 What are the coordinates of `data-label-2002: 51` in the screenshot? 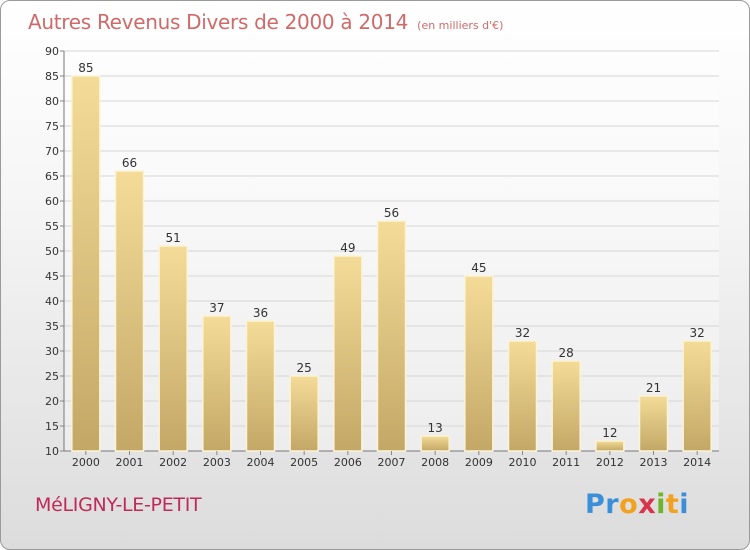 It's located at (173, 238).